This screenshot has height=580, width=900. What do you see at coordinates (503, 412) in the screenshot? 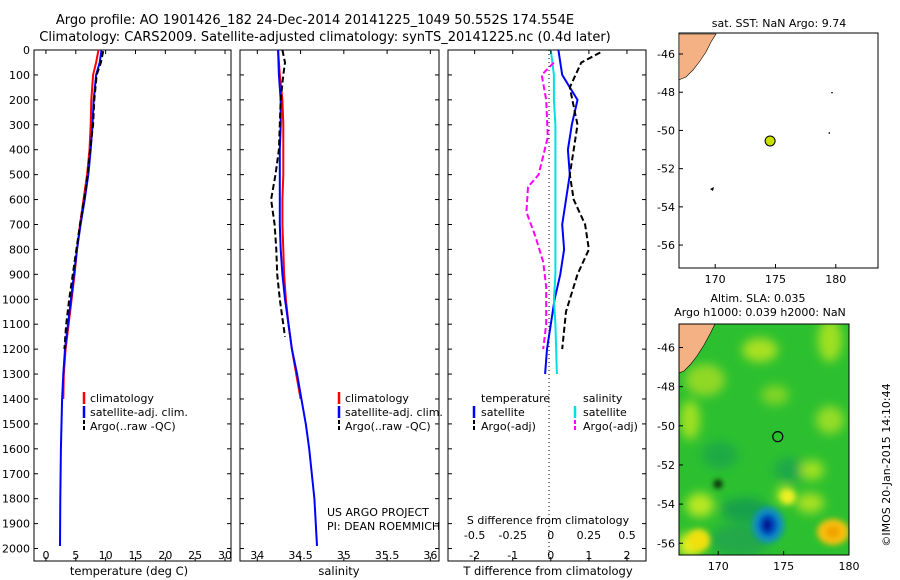
I see `legend-label-temp-satellite: satellite` at bounding box center [503, 412].